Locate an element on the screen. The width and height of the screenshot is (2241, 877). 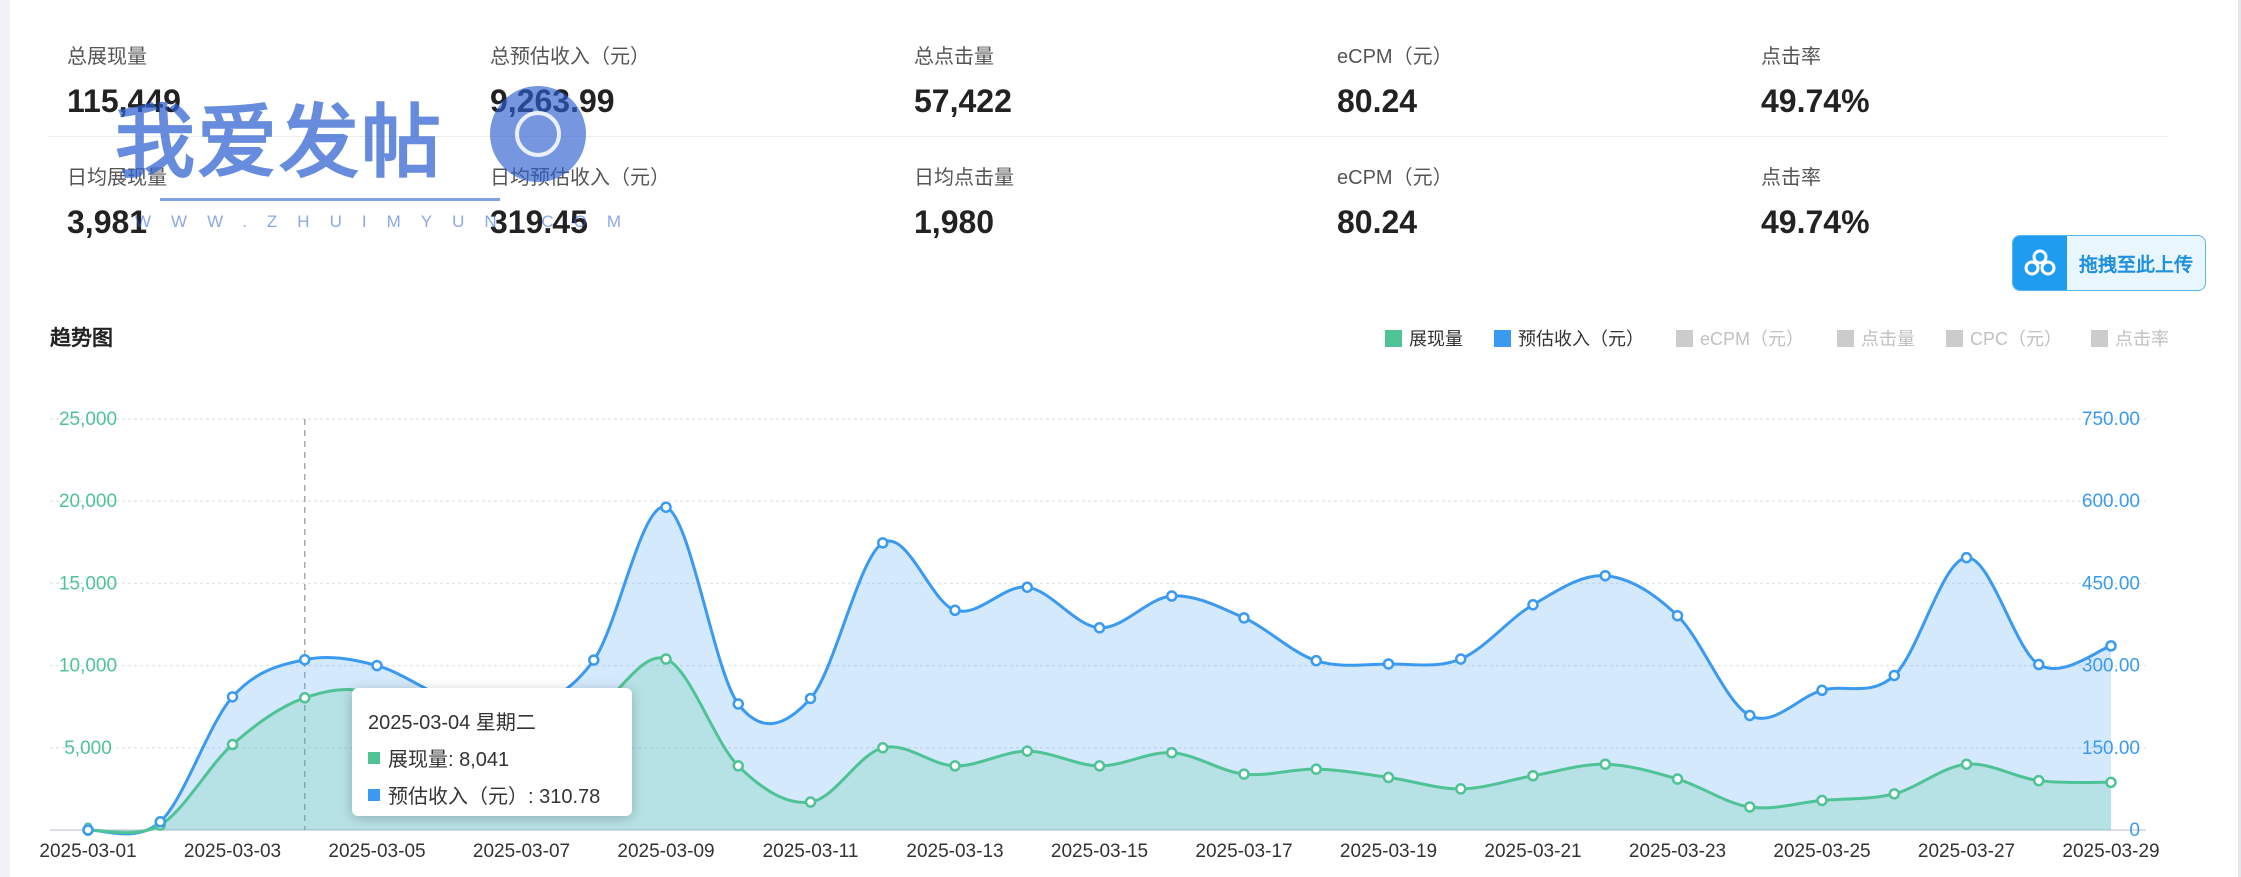
x-tick-label: 2025-03-05 is located at coordinates (376, 851).